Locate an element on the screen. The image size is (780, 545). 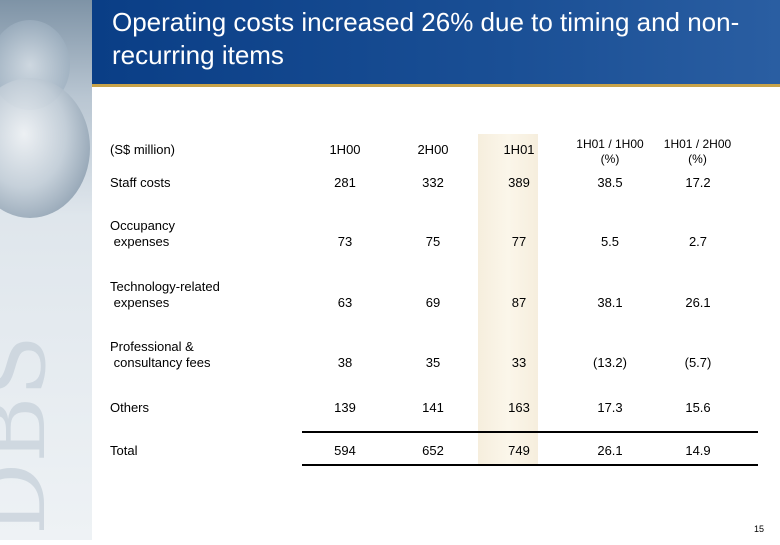
column-header-1h00: 1H00 is located at coordinates (345, 149).